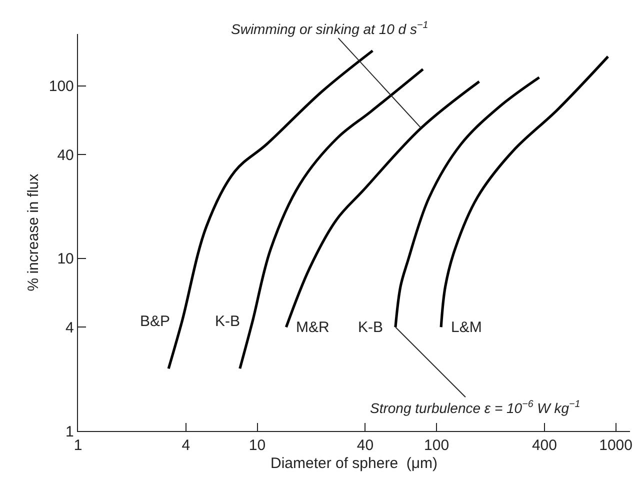  I want to click on y-tick-label: 40, so click(65, 155).